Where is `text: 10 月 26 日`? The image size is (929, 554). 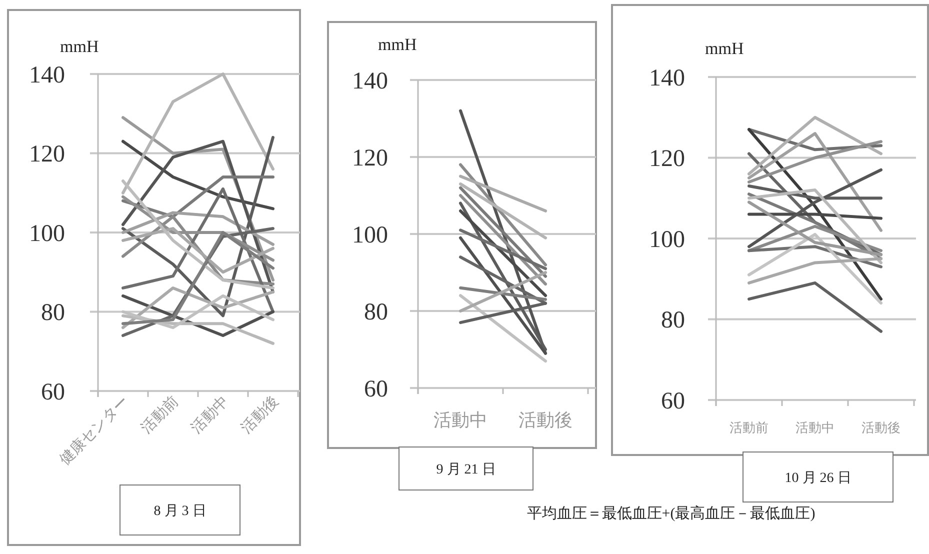
text: 10 月 26 日 is located at coordinates (818, 478).